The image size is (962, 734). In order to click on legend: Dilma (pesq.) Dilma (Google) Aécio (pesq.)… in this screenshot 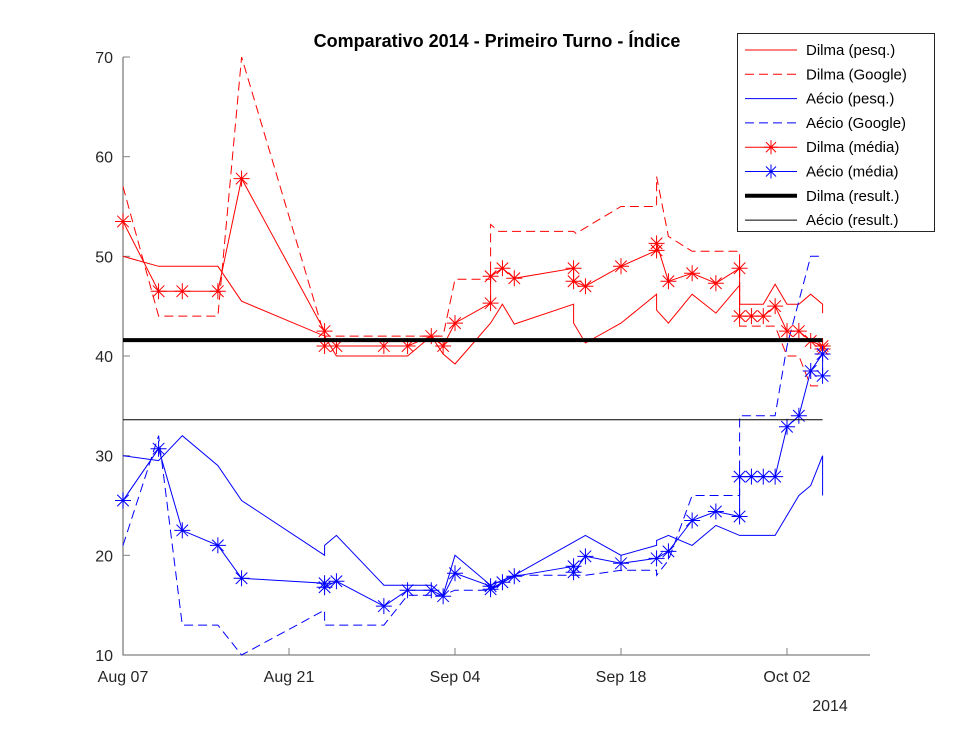, I will do `click(836, 132)`.